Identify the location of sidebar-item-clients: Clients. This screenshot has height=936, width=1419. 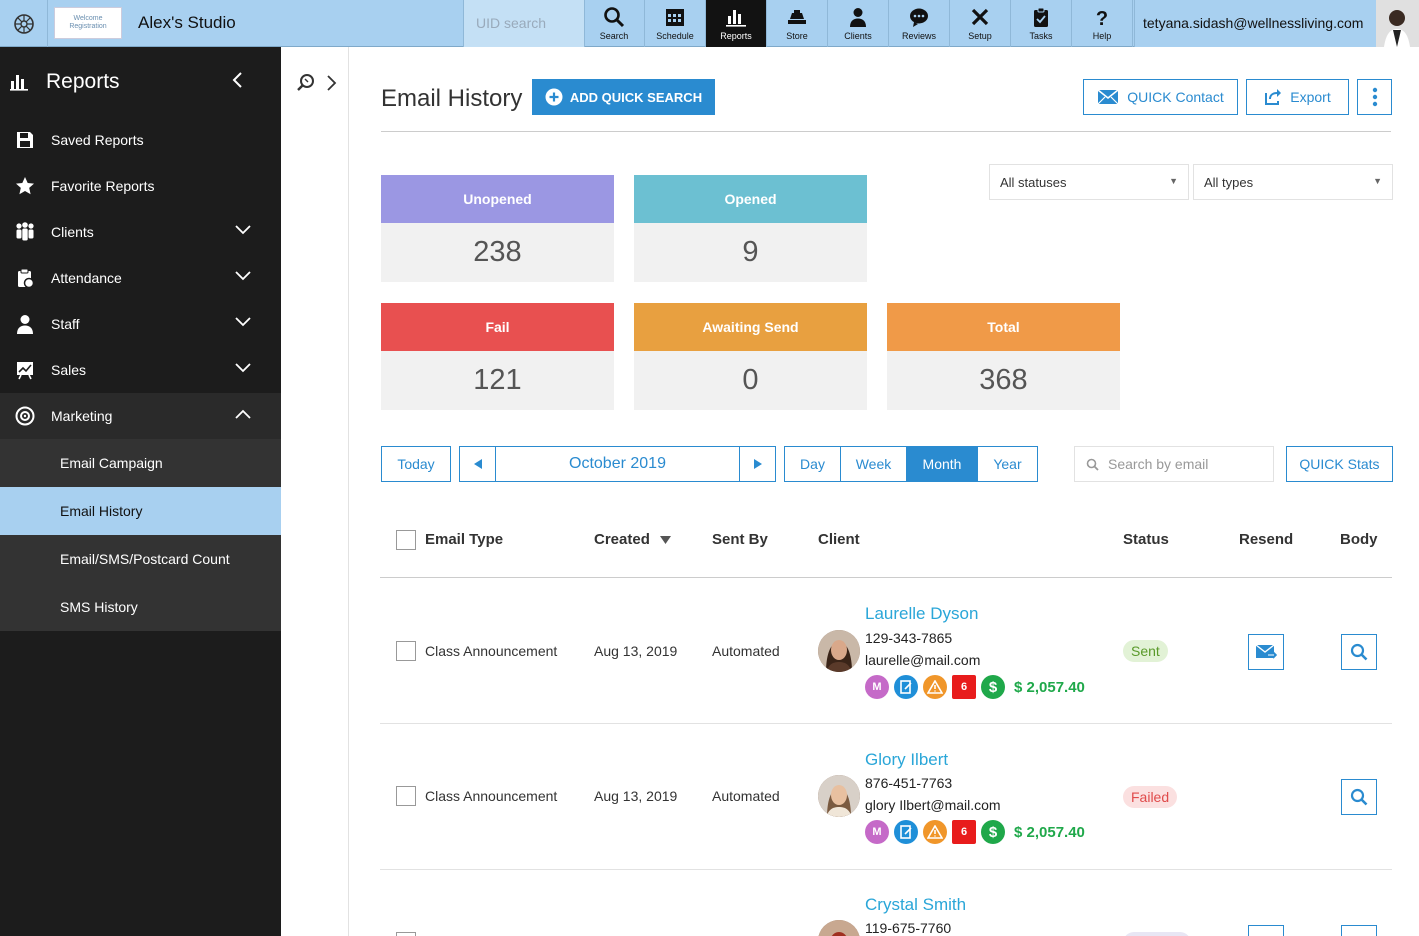
(140, 232).